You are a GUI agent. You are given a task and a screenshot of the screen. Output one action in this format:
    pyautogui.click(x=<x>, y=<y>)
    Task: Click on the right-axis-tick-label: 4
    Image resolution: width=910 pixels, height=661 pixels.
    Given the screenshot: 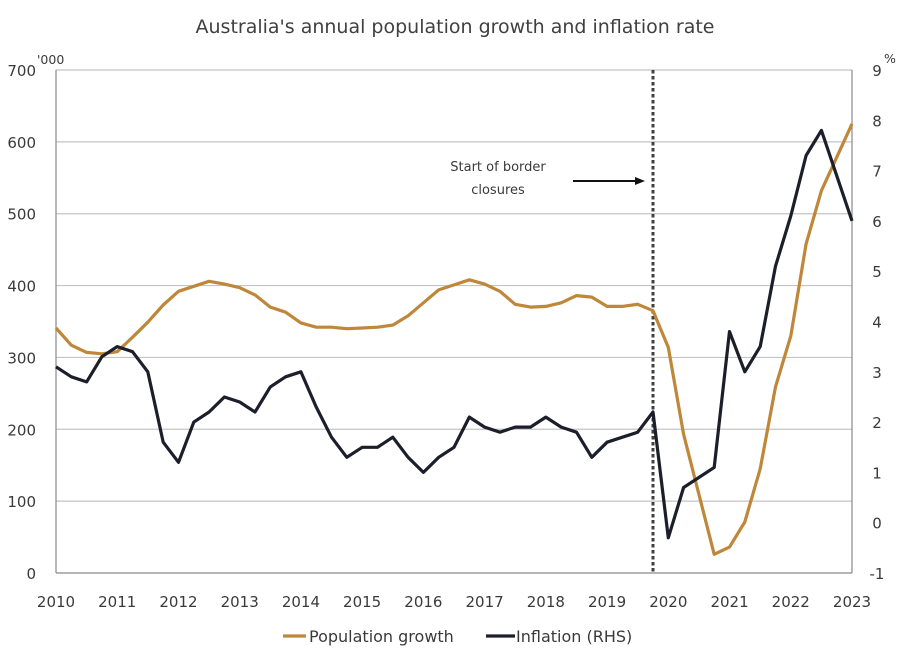 What is the action you would take?
    pyautogui.click(x=877, y=323)
    